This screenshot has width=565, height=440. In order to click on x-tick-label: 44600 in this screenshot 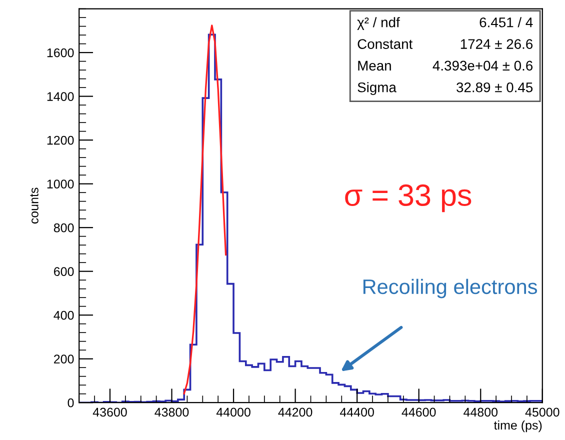, I will do `click(419, 412)`.